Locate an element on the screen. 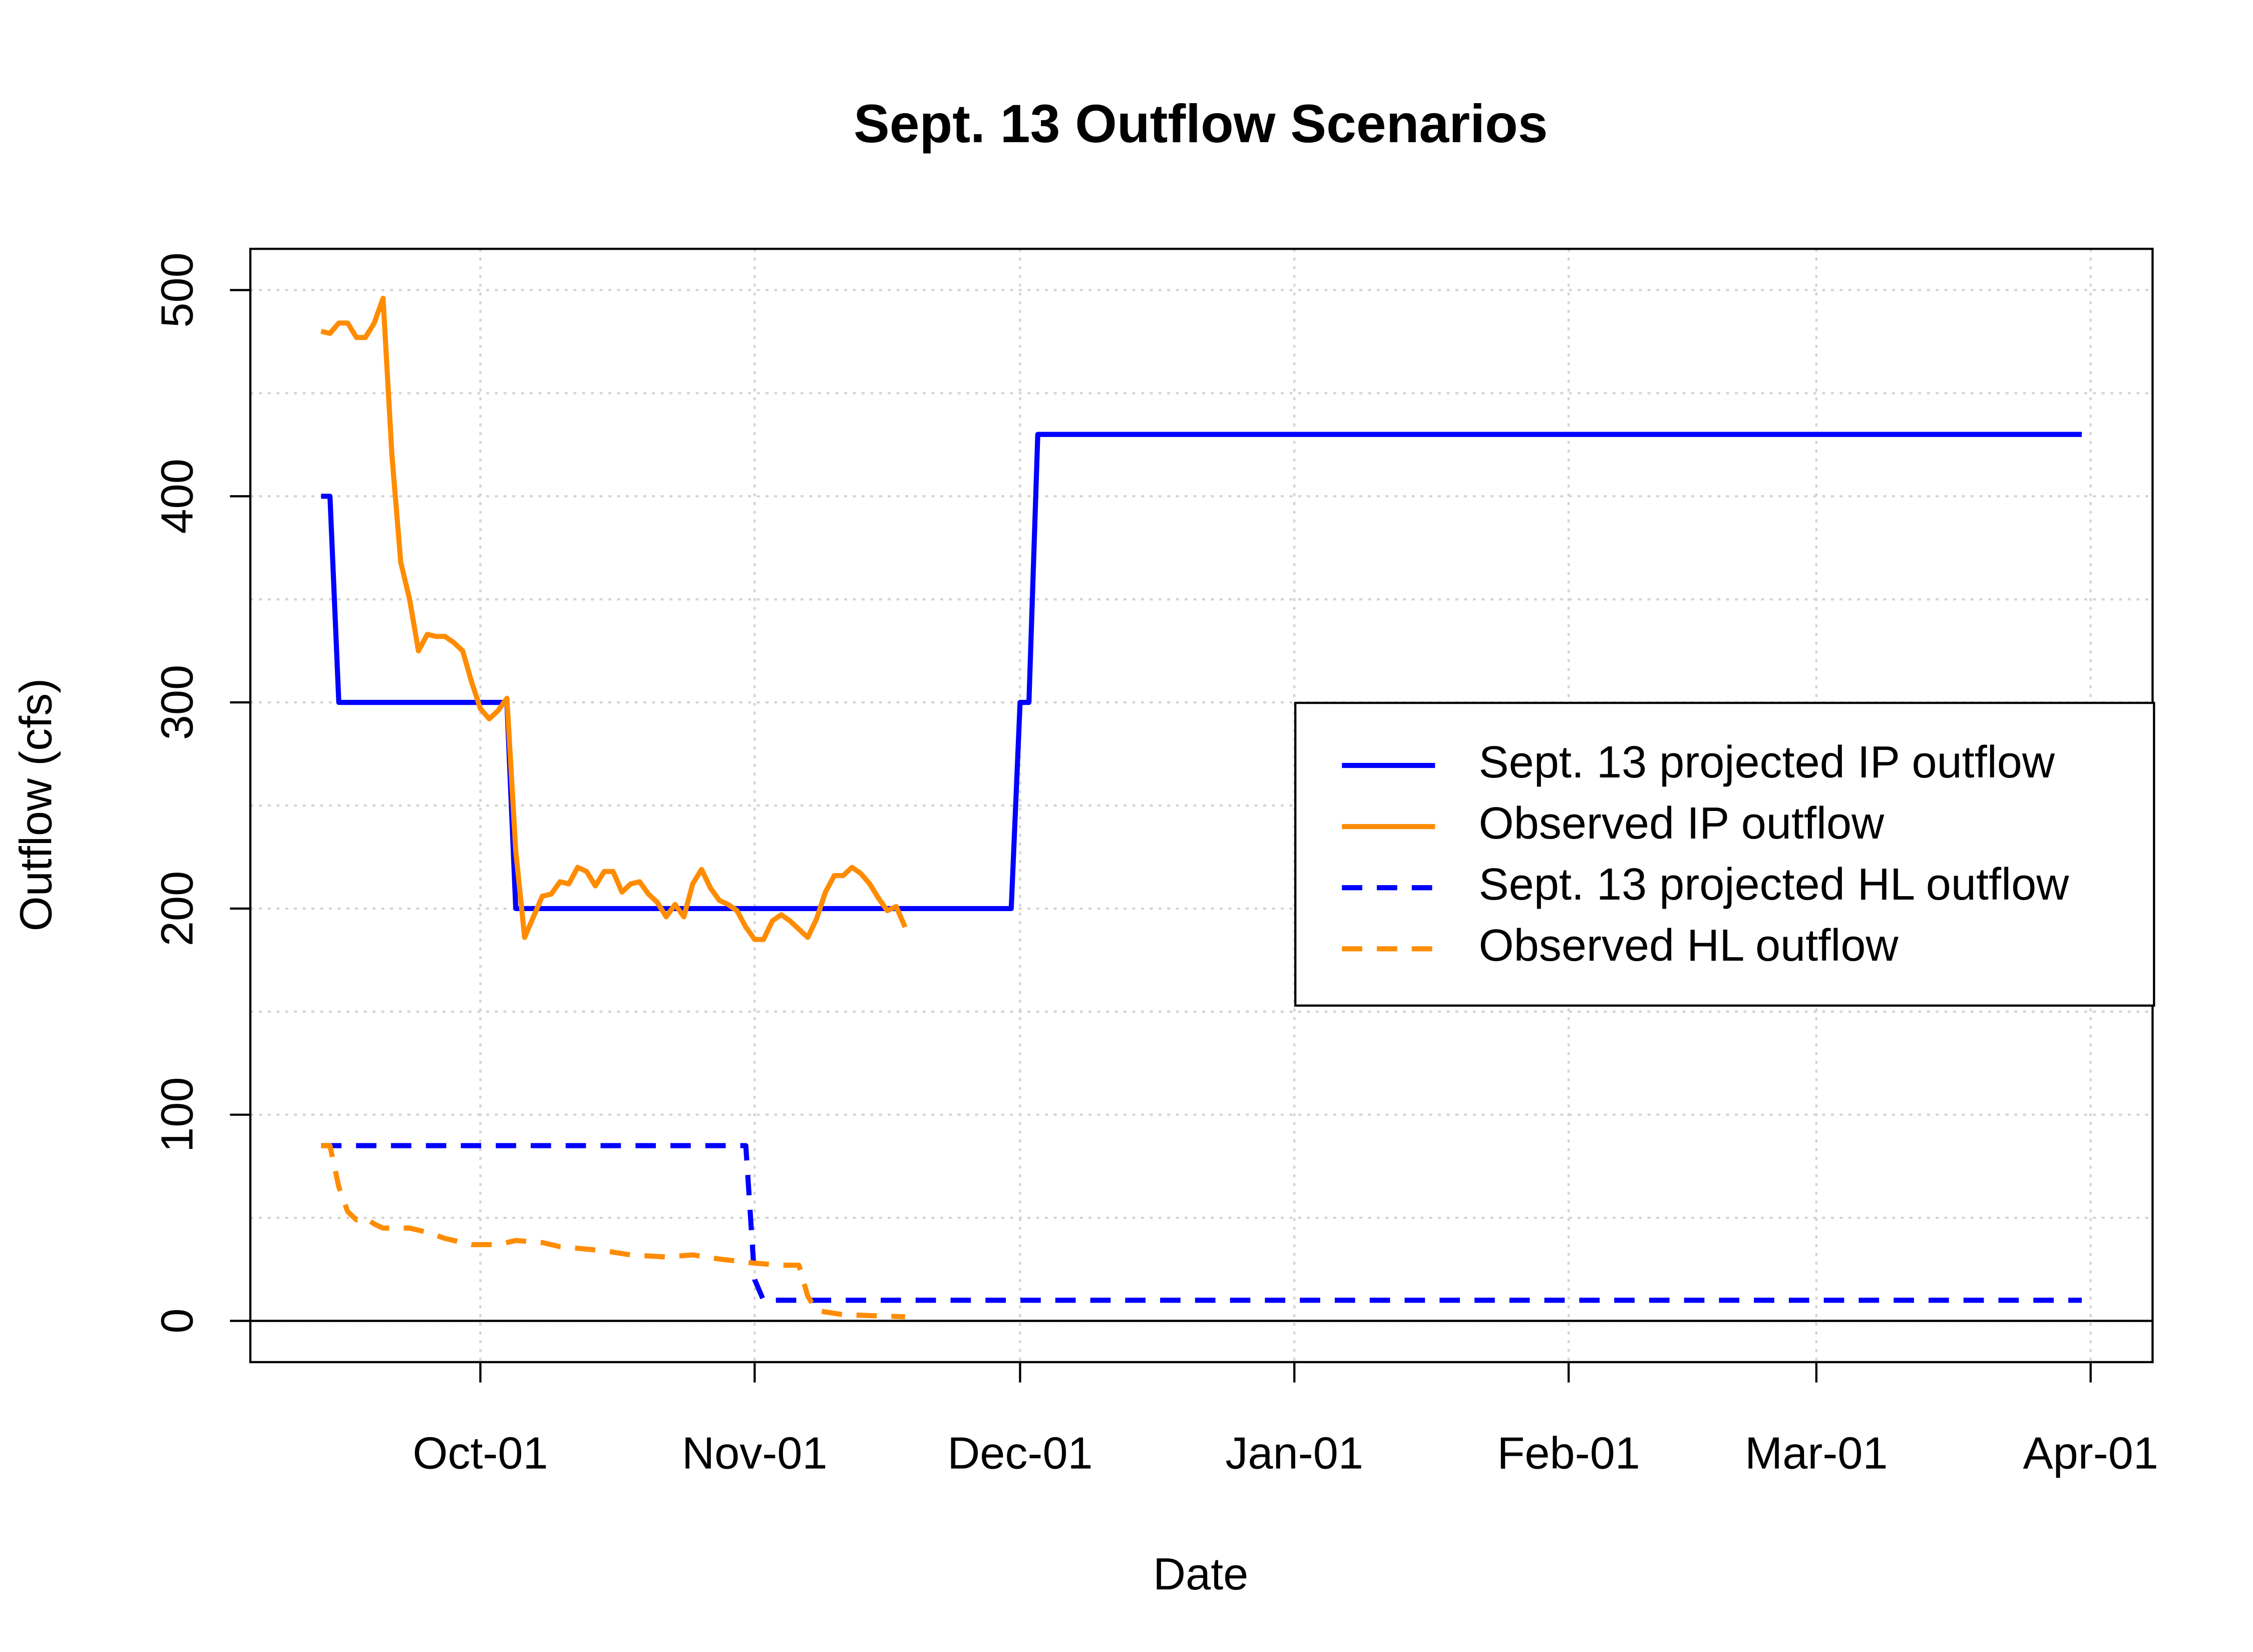 The height and width of the screenshot is (1652, 2253). x-tick-label: Oct-01 is located at coordinates (481, 1453).